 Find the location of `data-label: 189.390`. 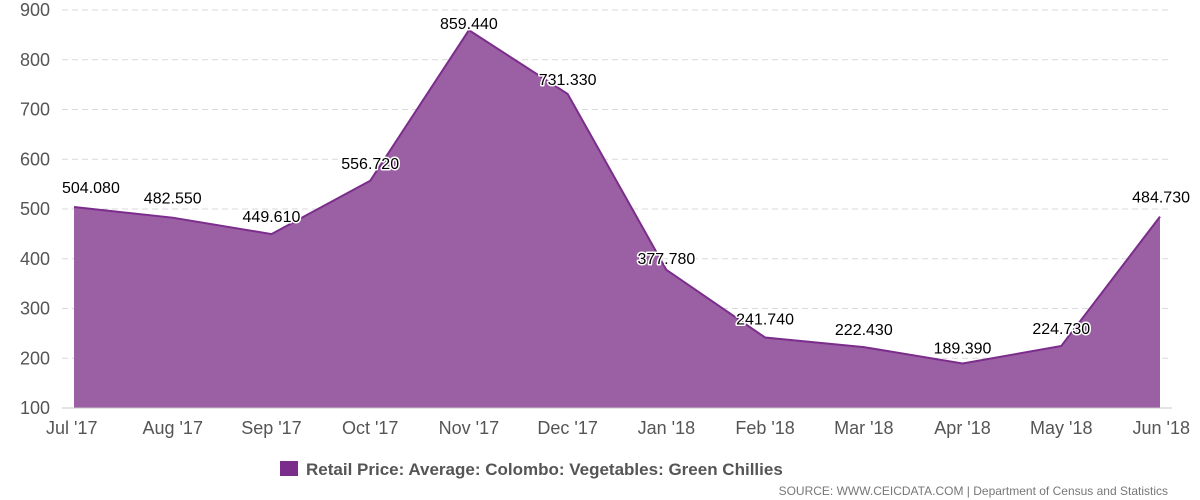

data-label: 189.390 is located at coordinates (963, 349).